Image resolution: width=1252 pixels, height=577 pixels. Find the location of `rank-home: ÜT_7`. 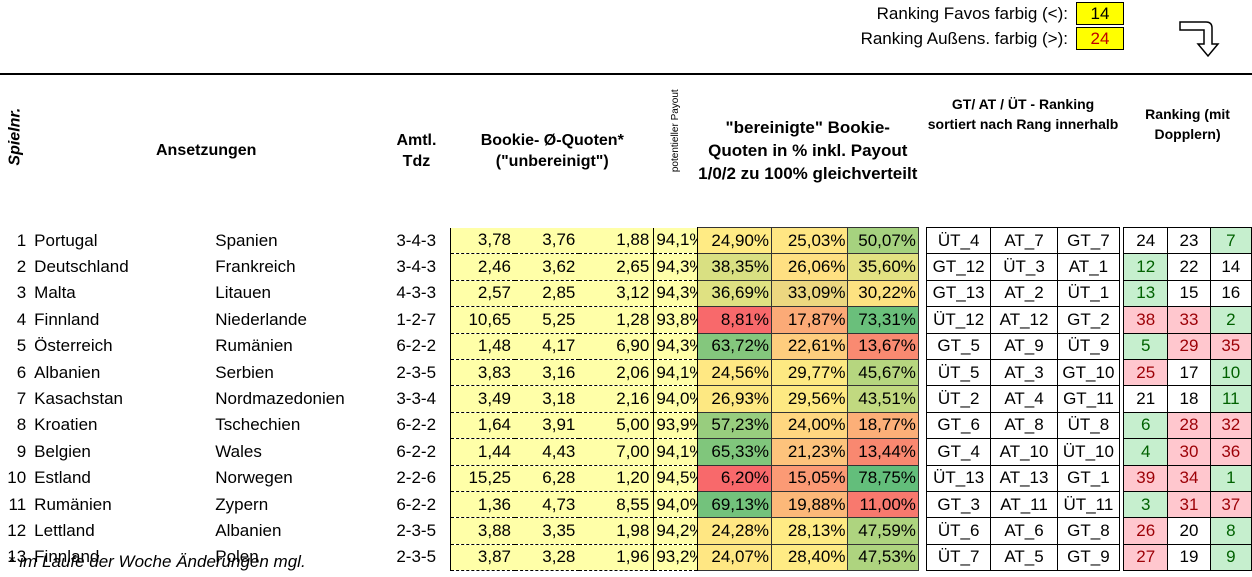

rank-home: ÜT_7 is located at coordinates (958, 557).